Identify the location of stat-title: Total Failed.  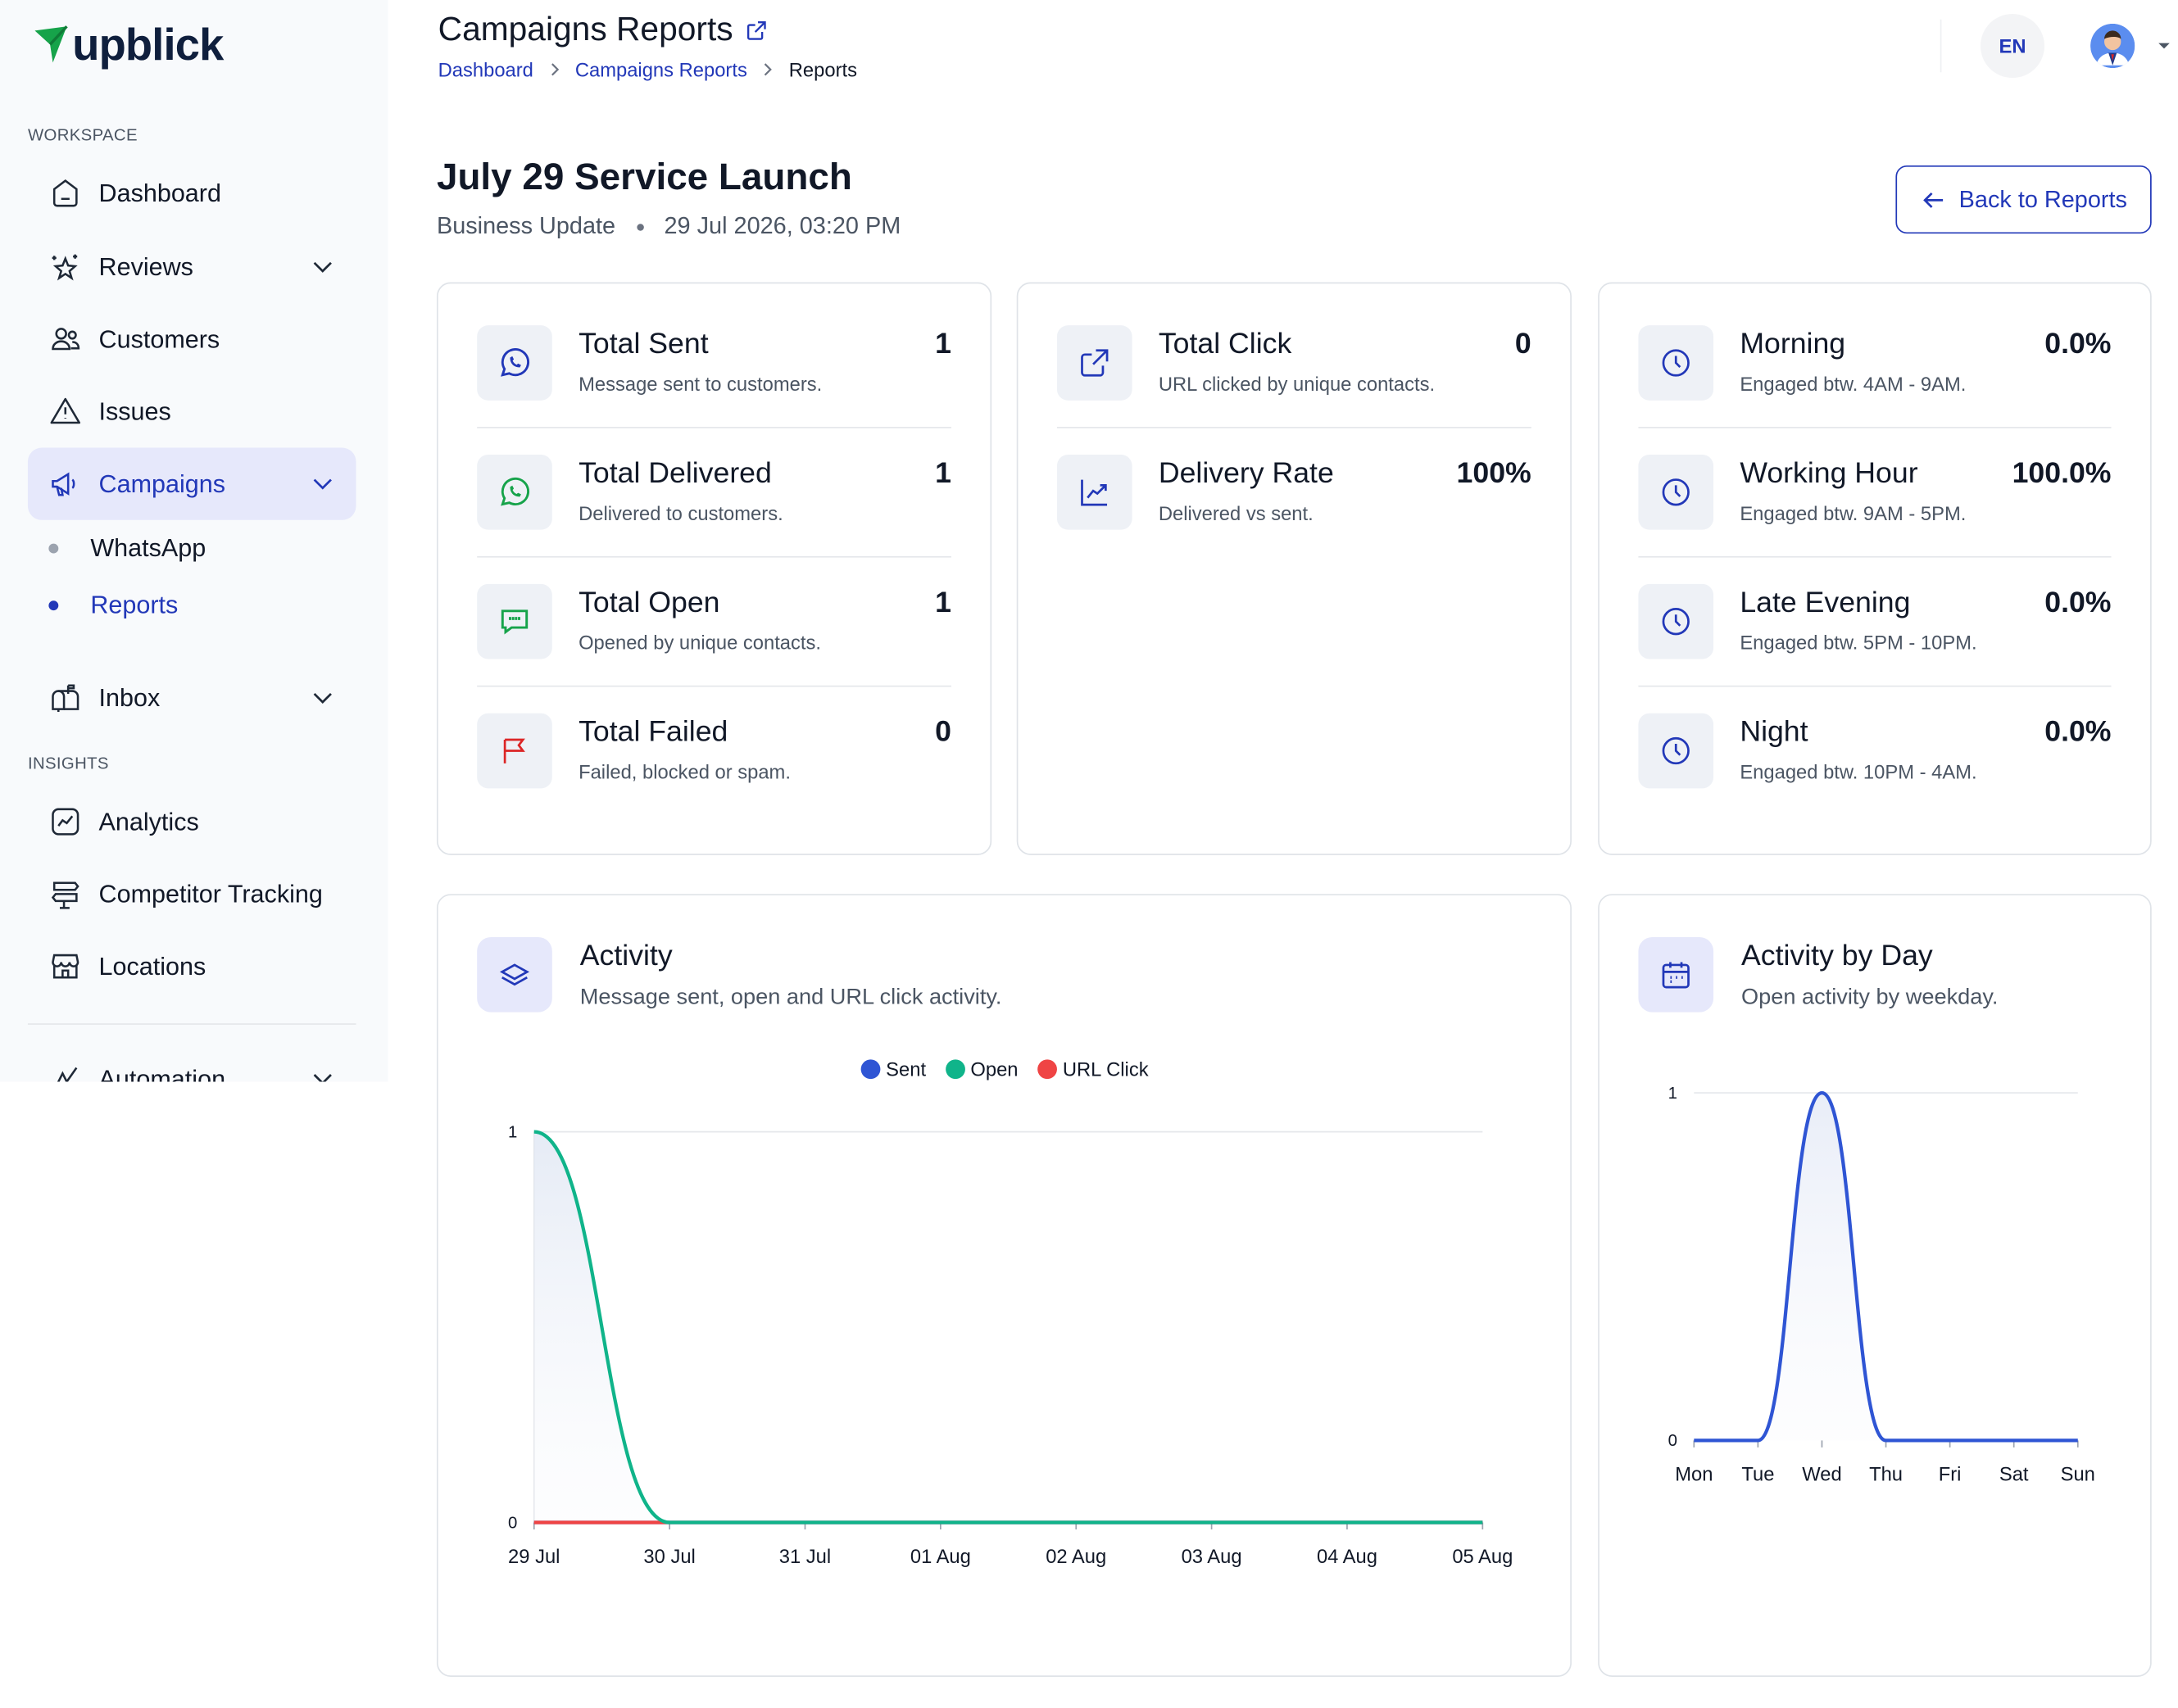
(653, 733).